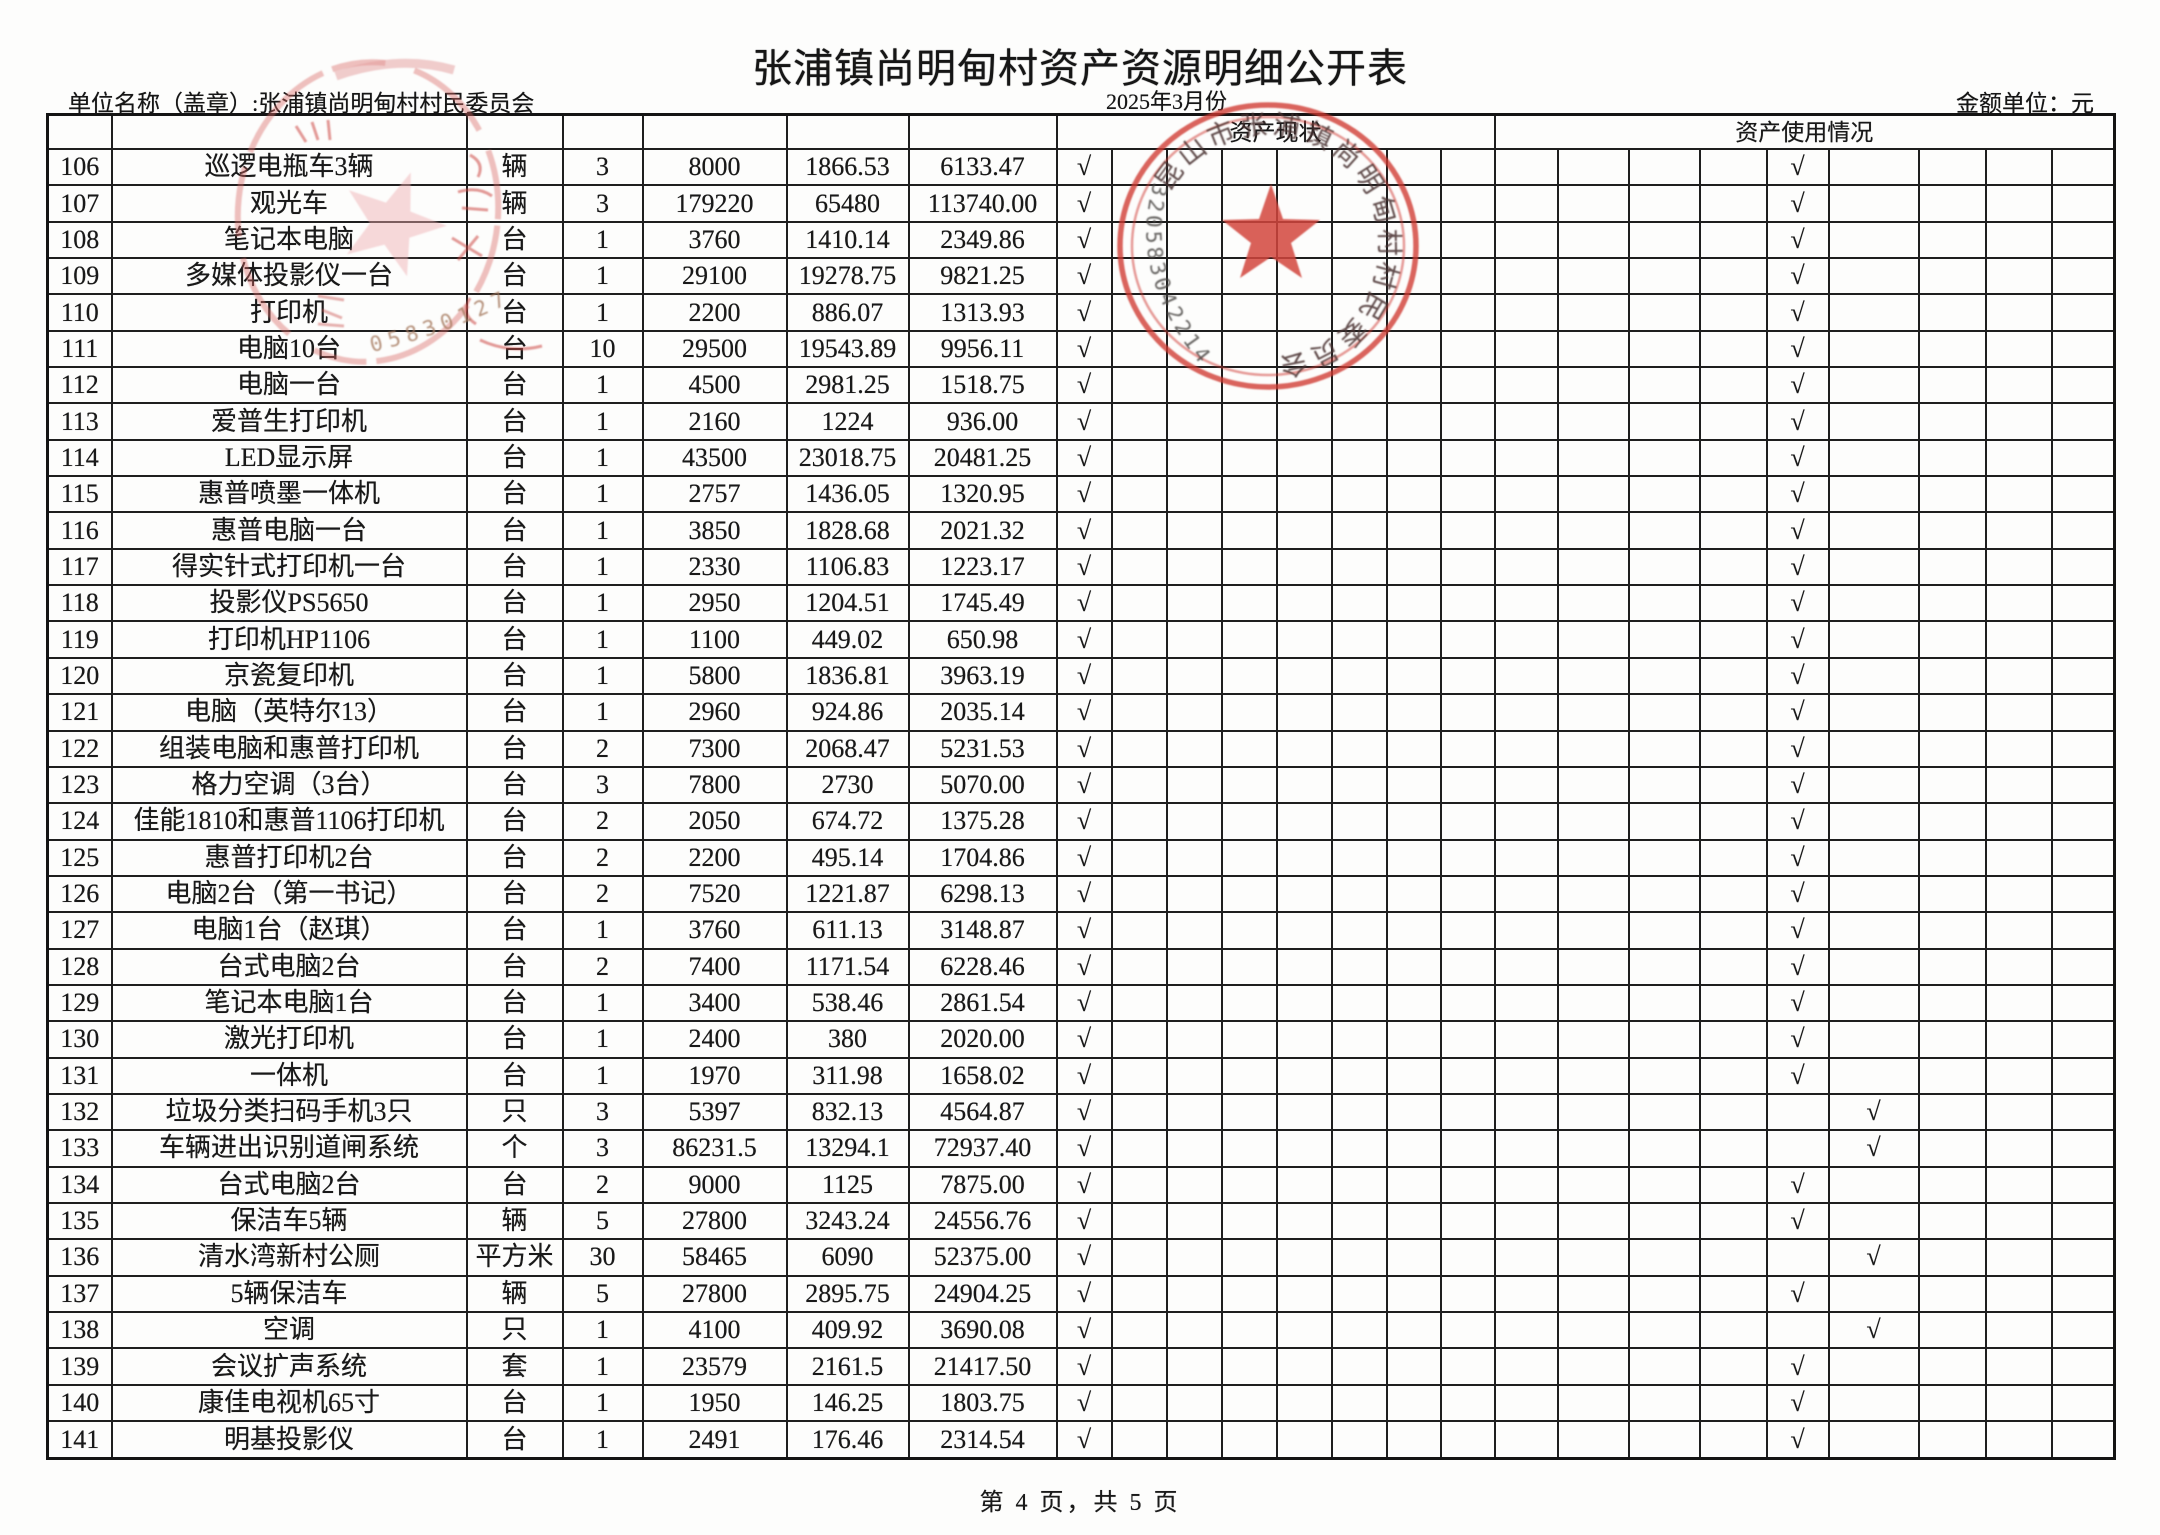  What do you see at coordinates (602, 966) in the screenshot?
I see `quantity-cell: 2` at bounding box center [602, 966].